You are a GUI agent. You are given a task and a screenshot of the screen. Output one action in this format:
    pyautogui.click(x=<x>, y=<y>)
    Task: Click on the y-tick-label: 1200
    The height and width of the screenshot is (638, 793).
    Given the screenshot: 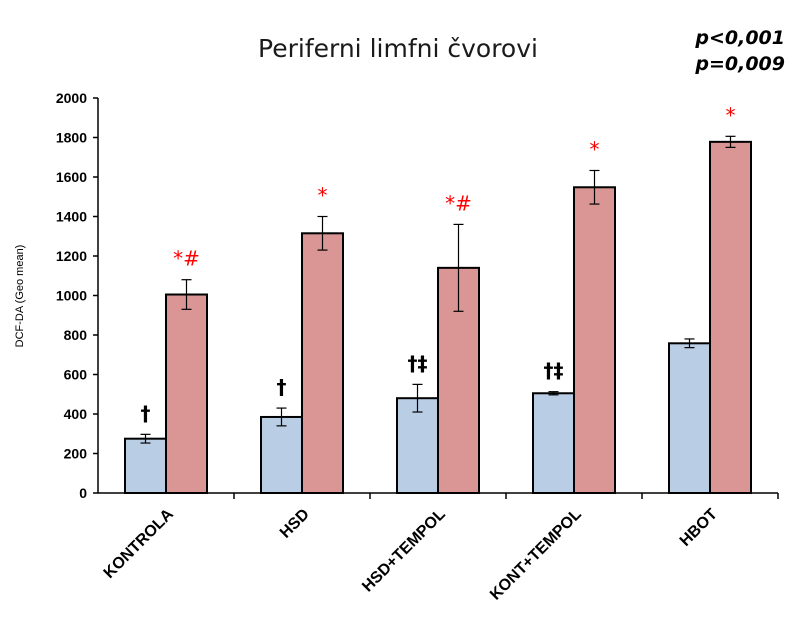 What is the action you would take?
    pyautogui.click(x=71, y=256)
    